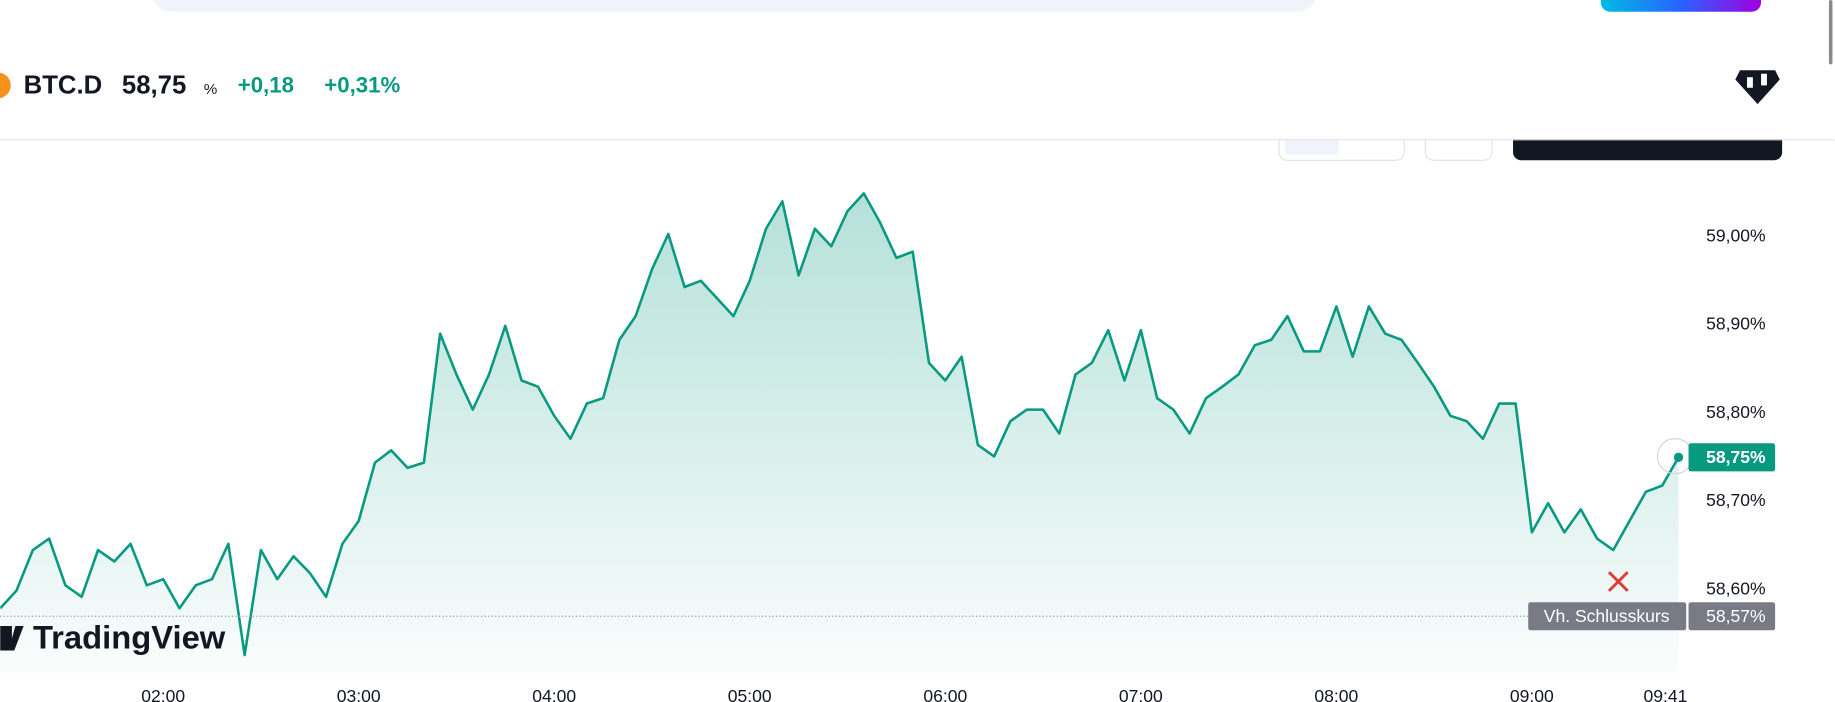 The image size is (1835, 702). What do you see at coordinates (1735, 616) in the screenshot?
I see `previous-close-label: 58,57%` at bounding box center [1735, 616].